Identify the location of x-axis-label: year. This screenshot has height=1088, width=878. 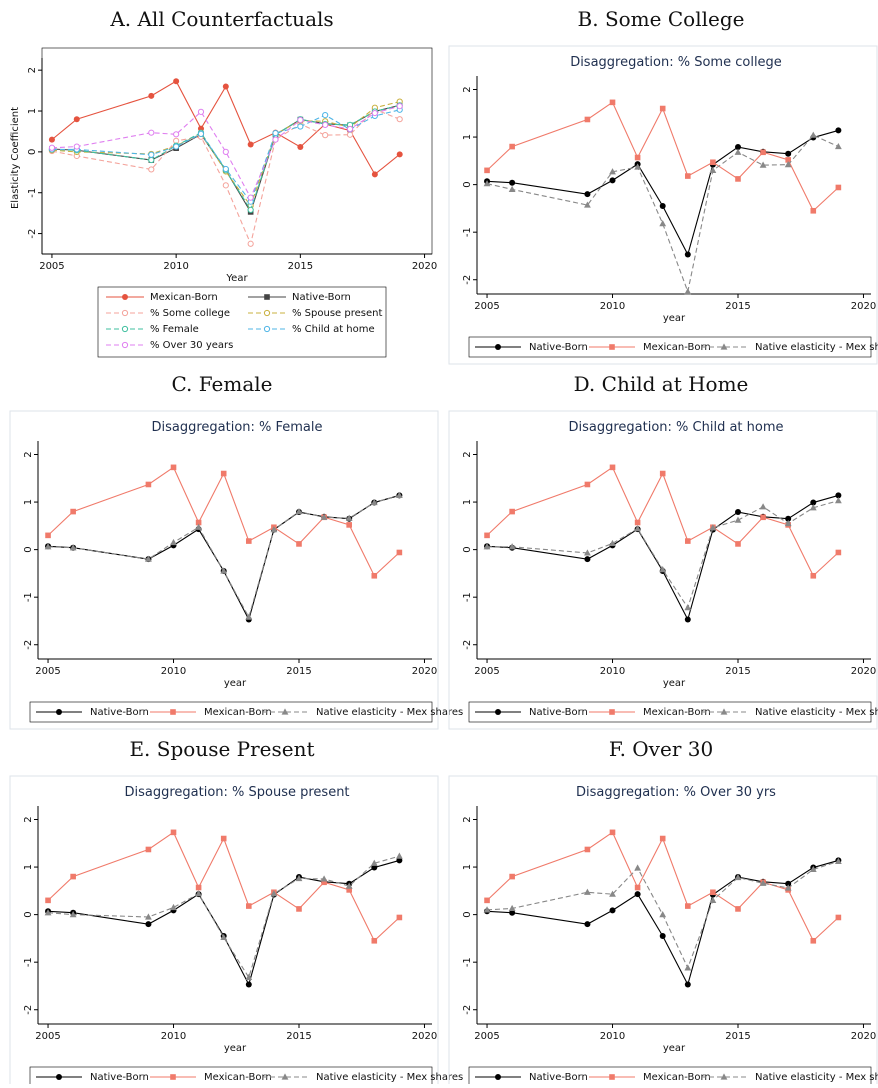
(674, 318).